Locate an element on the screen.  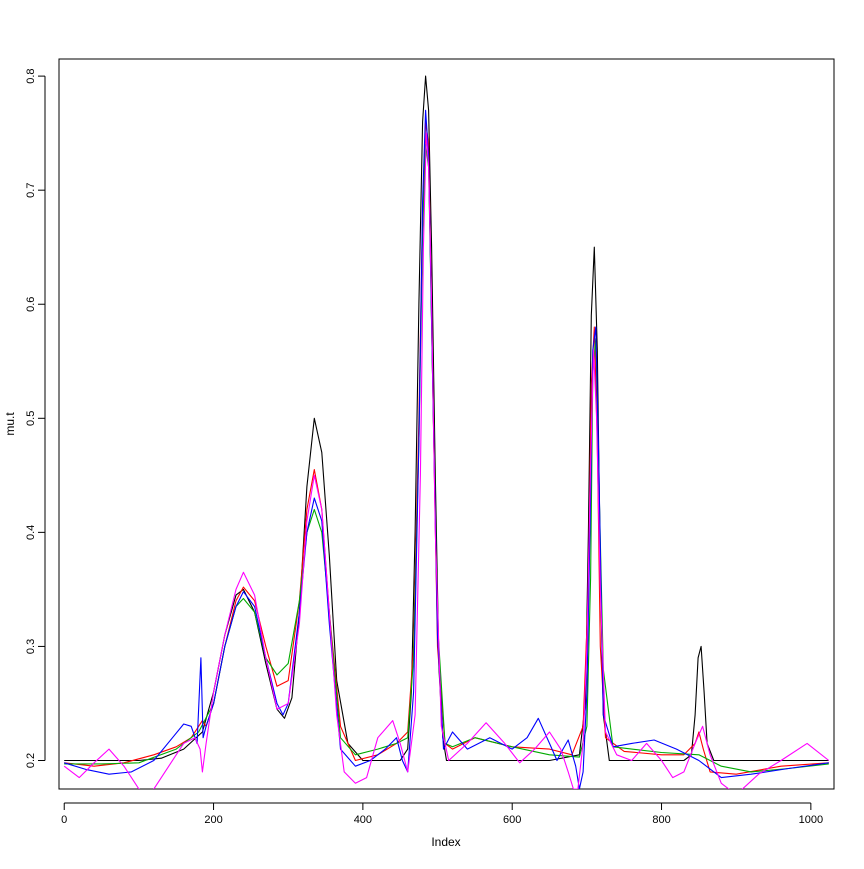
x-tick-label: 0 is located at coordinates (64, 820).